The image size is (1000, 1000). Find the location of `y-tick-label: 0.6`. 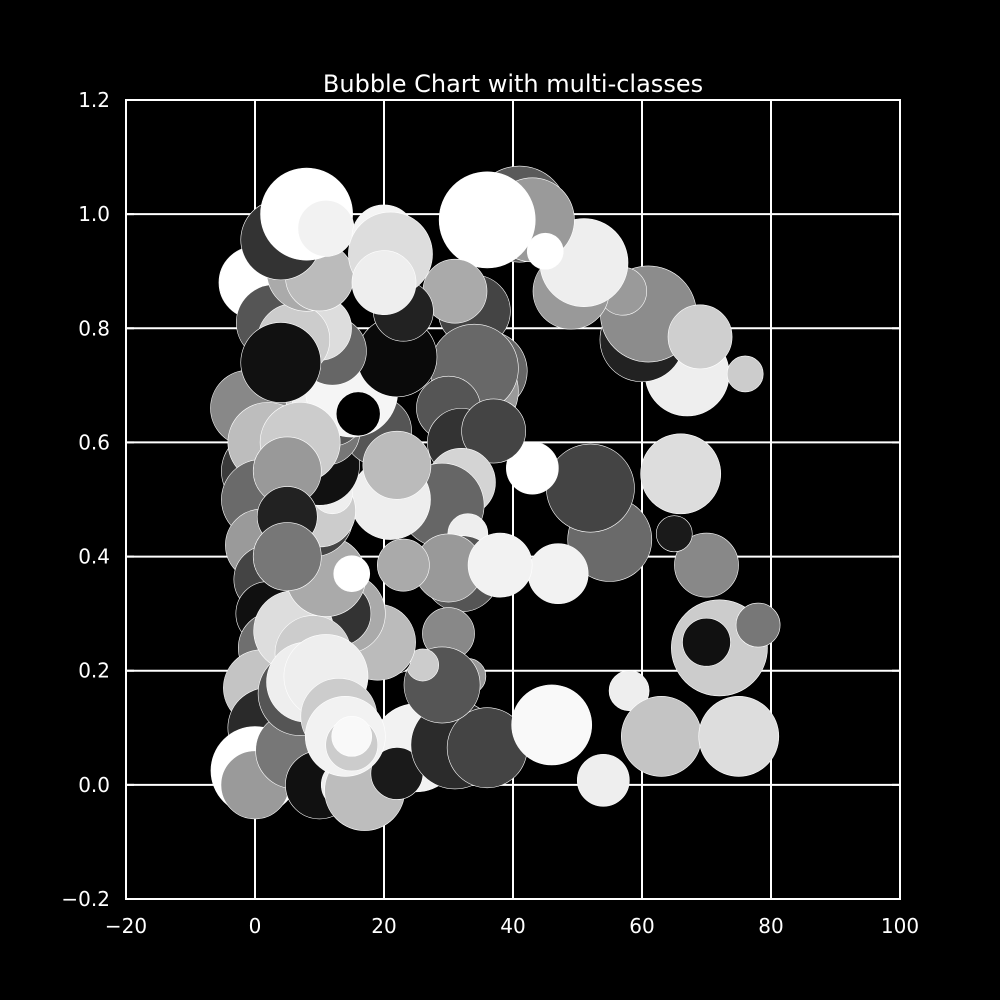

y-tick-label: 0.6 is located at coordinates (94, 442).